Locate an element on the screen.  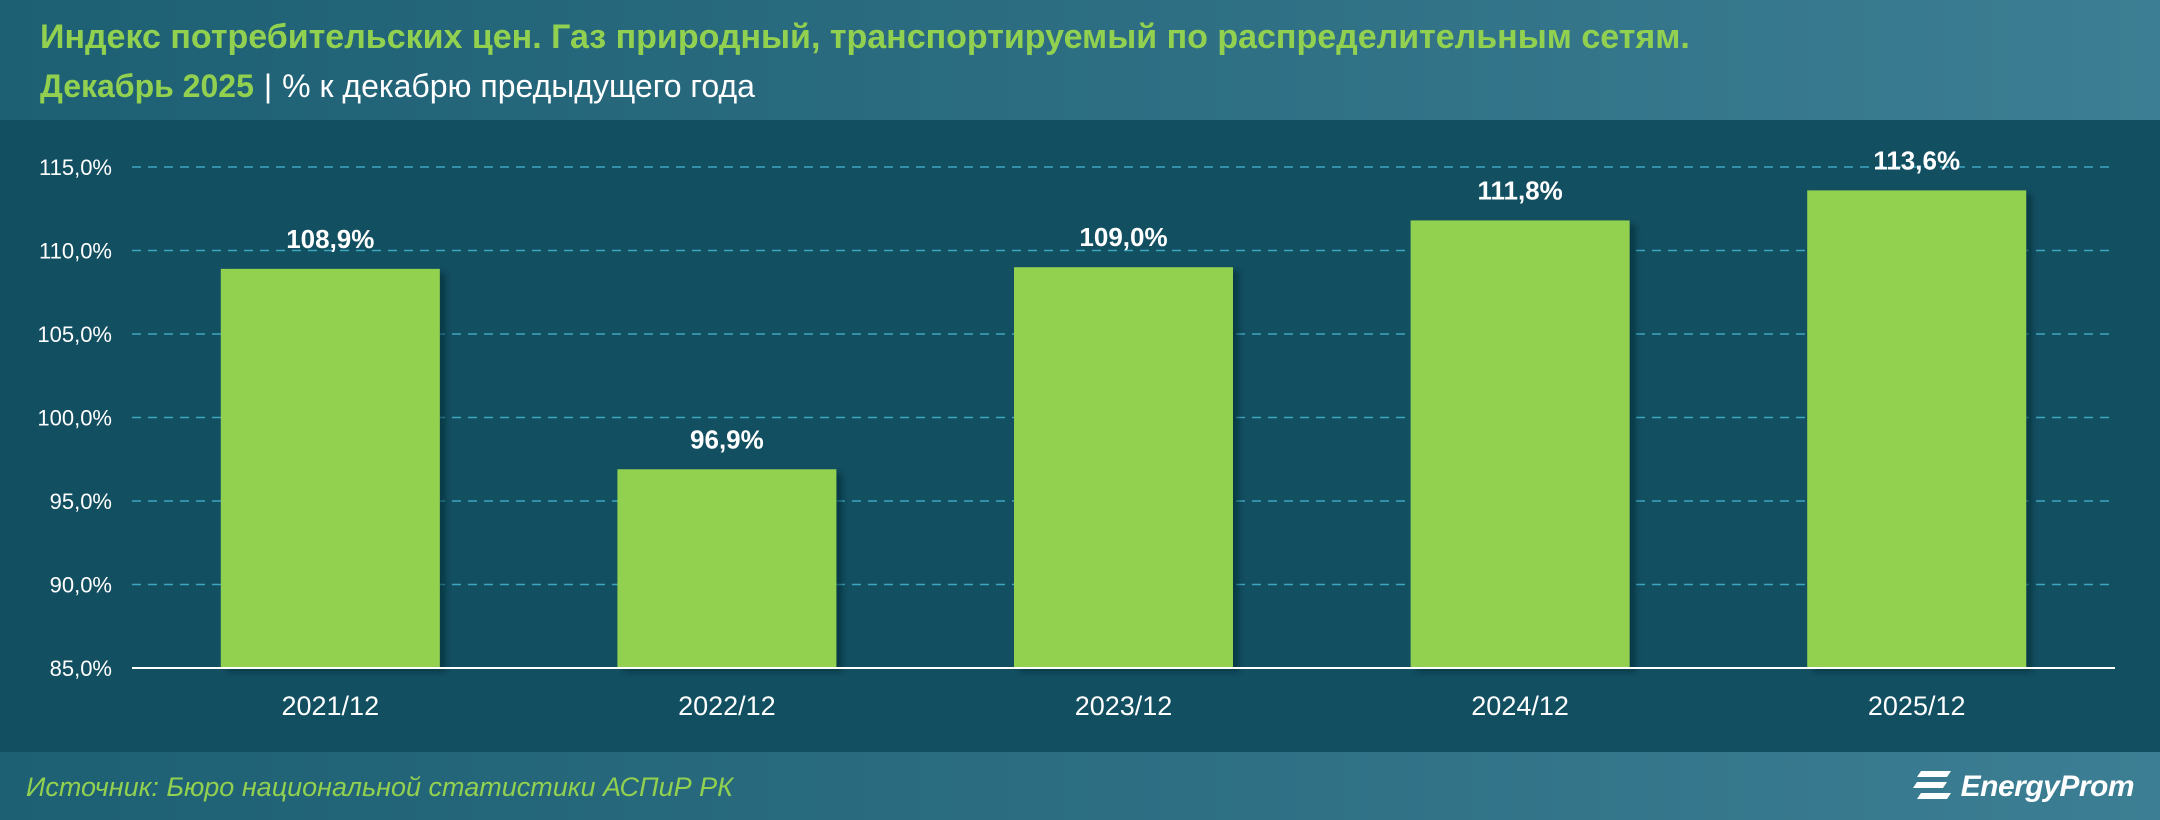
data-label: 113,6% is located at coordinates (1916, 160).